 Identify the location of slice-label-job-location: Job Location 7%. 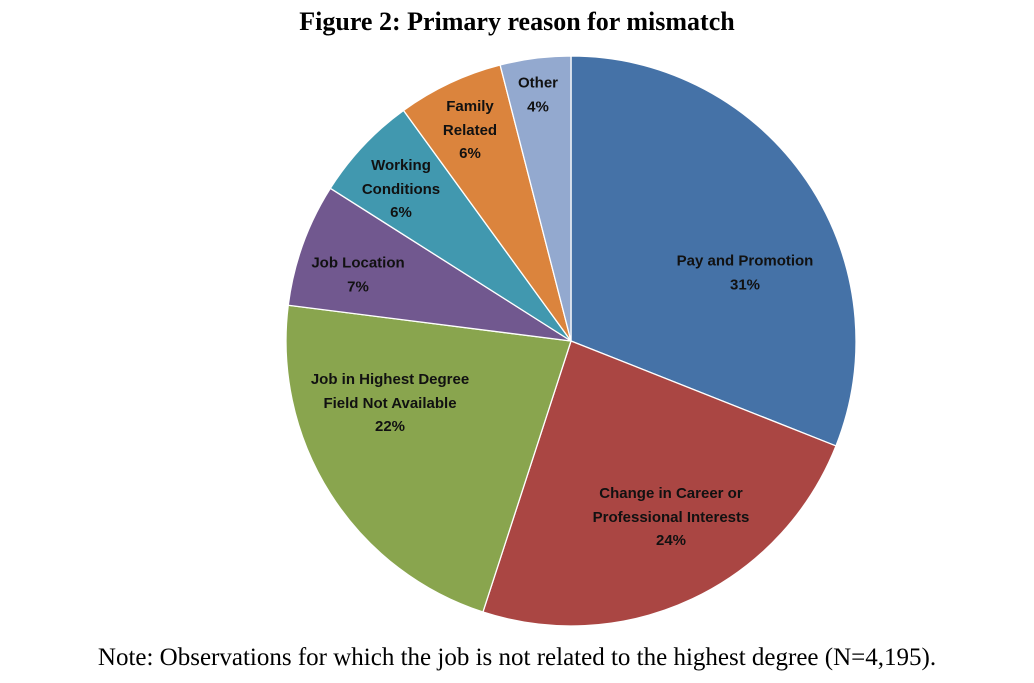
(357, 275).